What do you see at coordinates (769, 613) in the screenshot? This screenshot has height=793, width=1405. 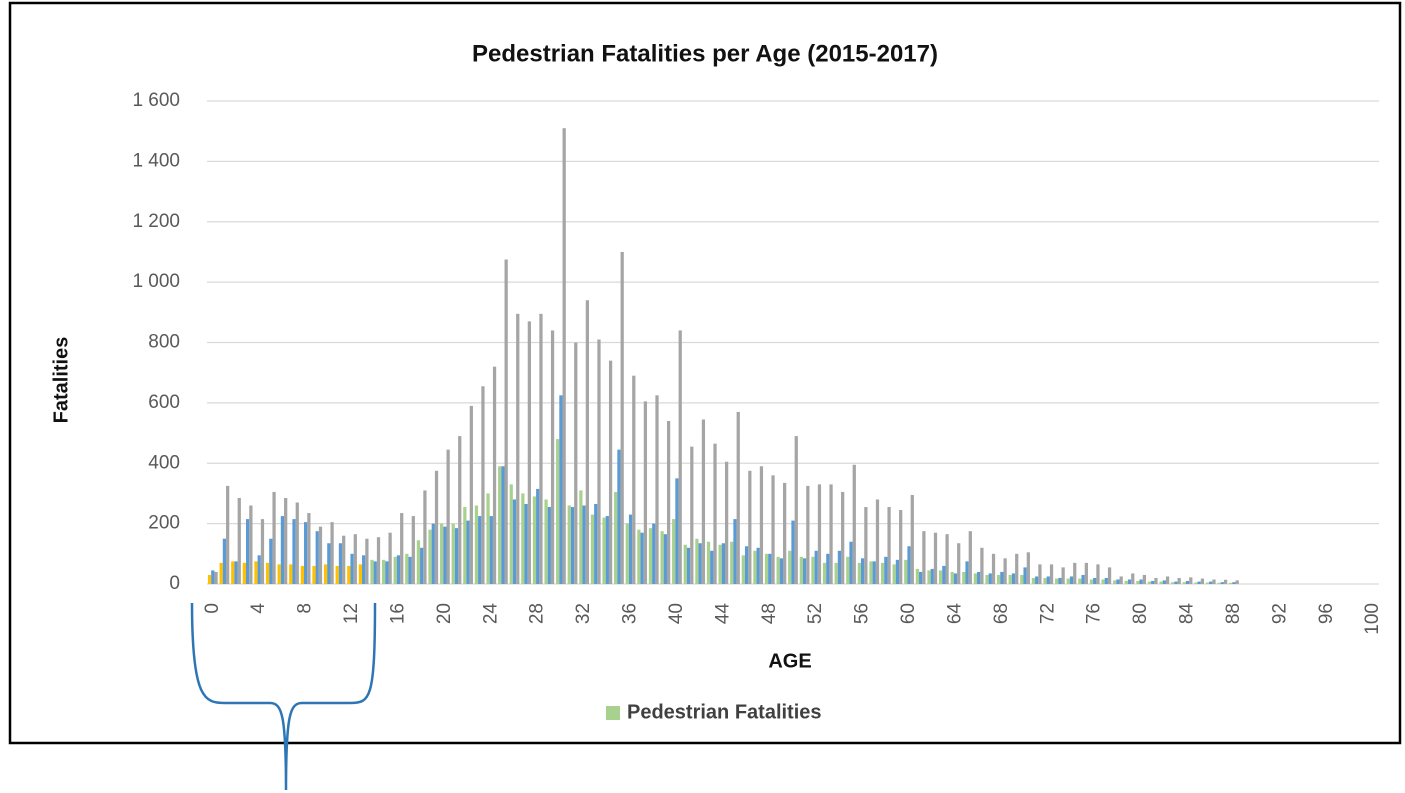 I see `x-tick-label: 48` at bounding box center [769, 613].